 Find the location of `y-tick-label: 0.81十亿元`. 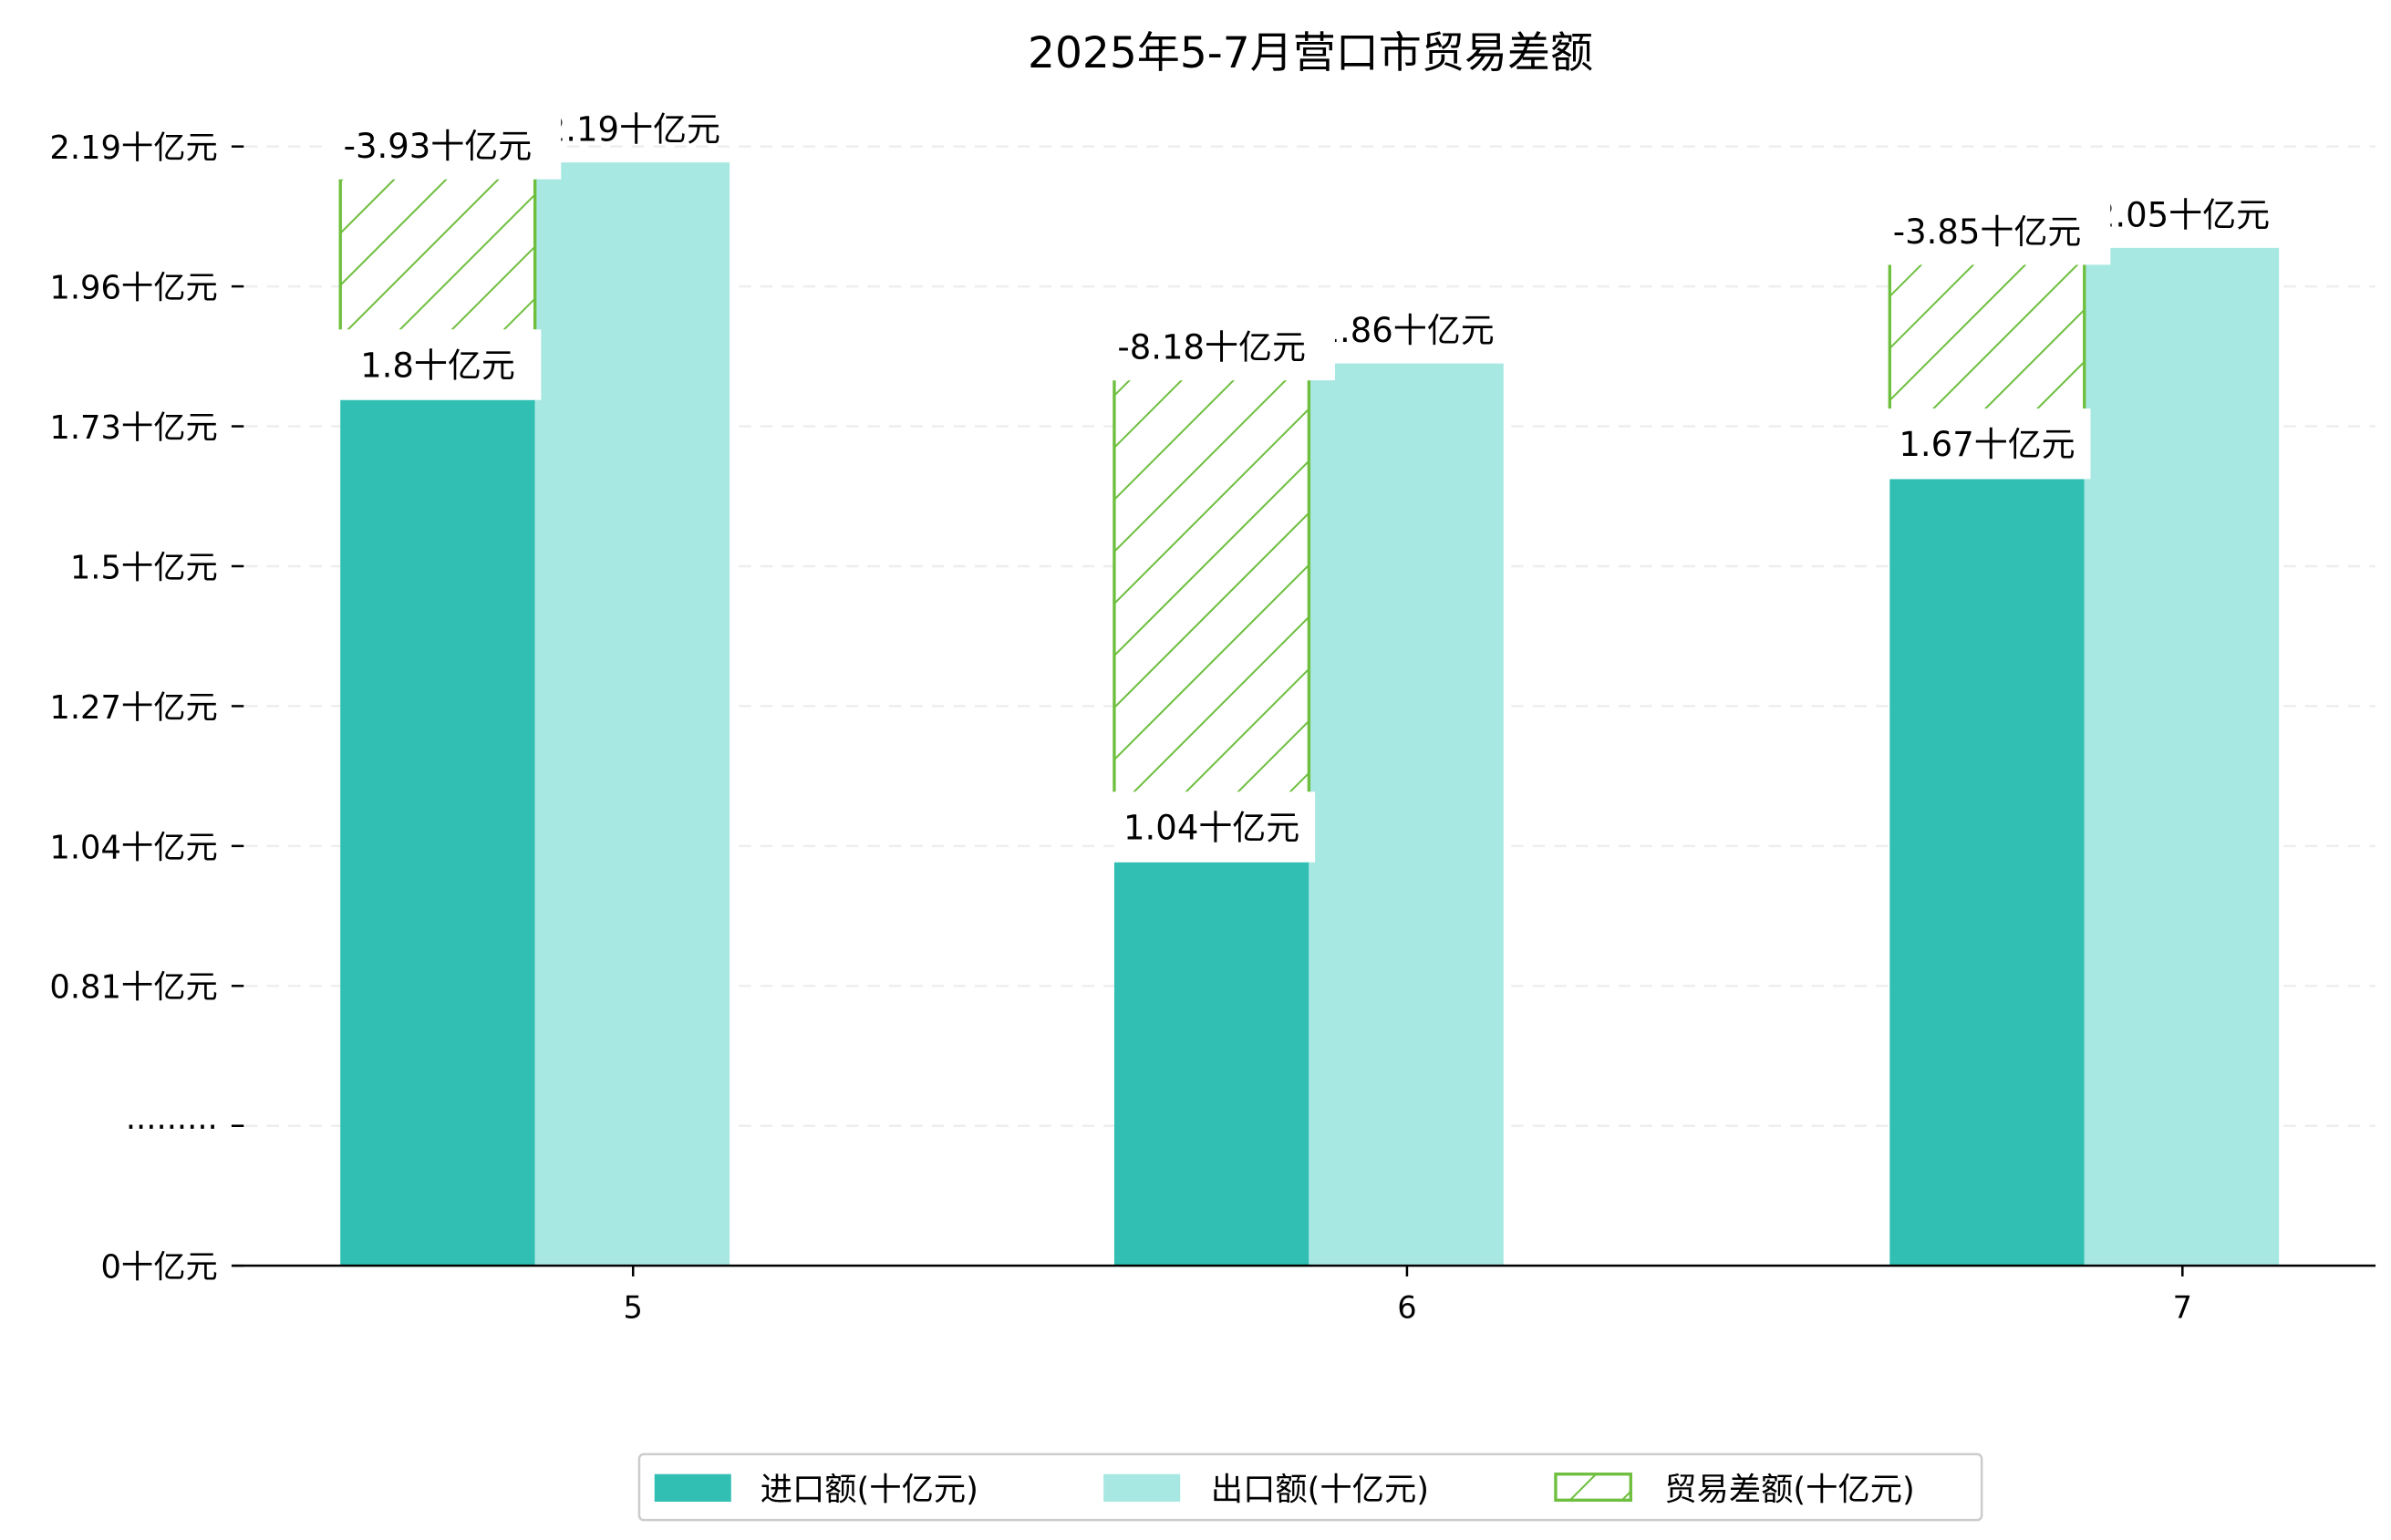

y-tick-label: 0.81十亿元 is located at coordinates (133, 988).